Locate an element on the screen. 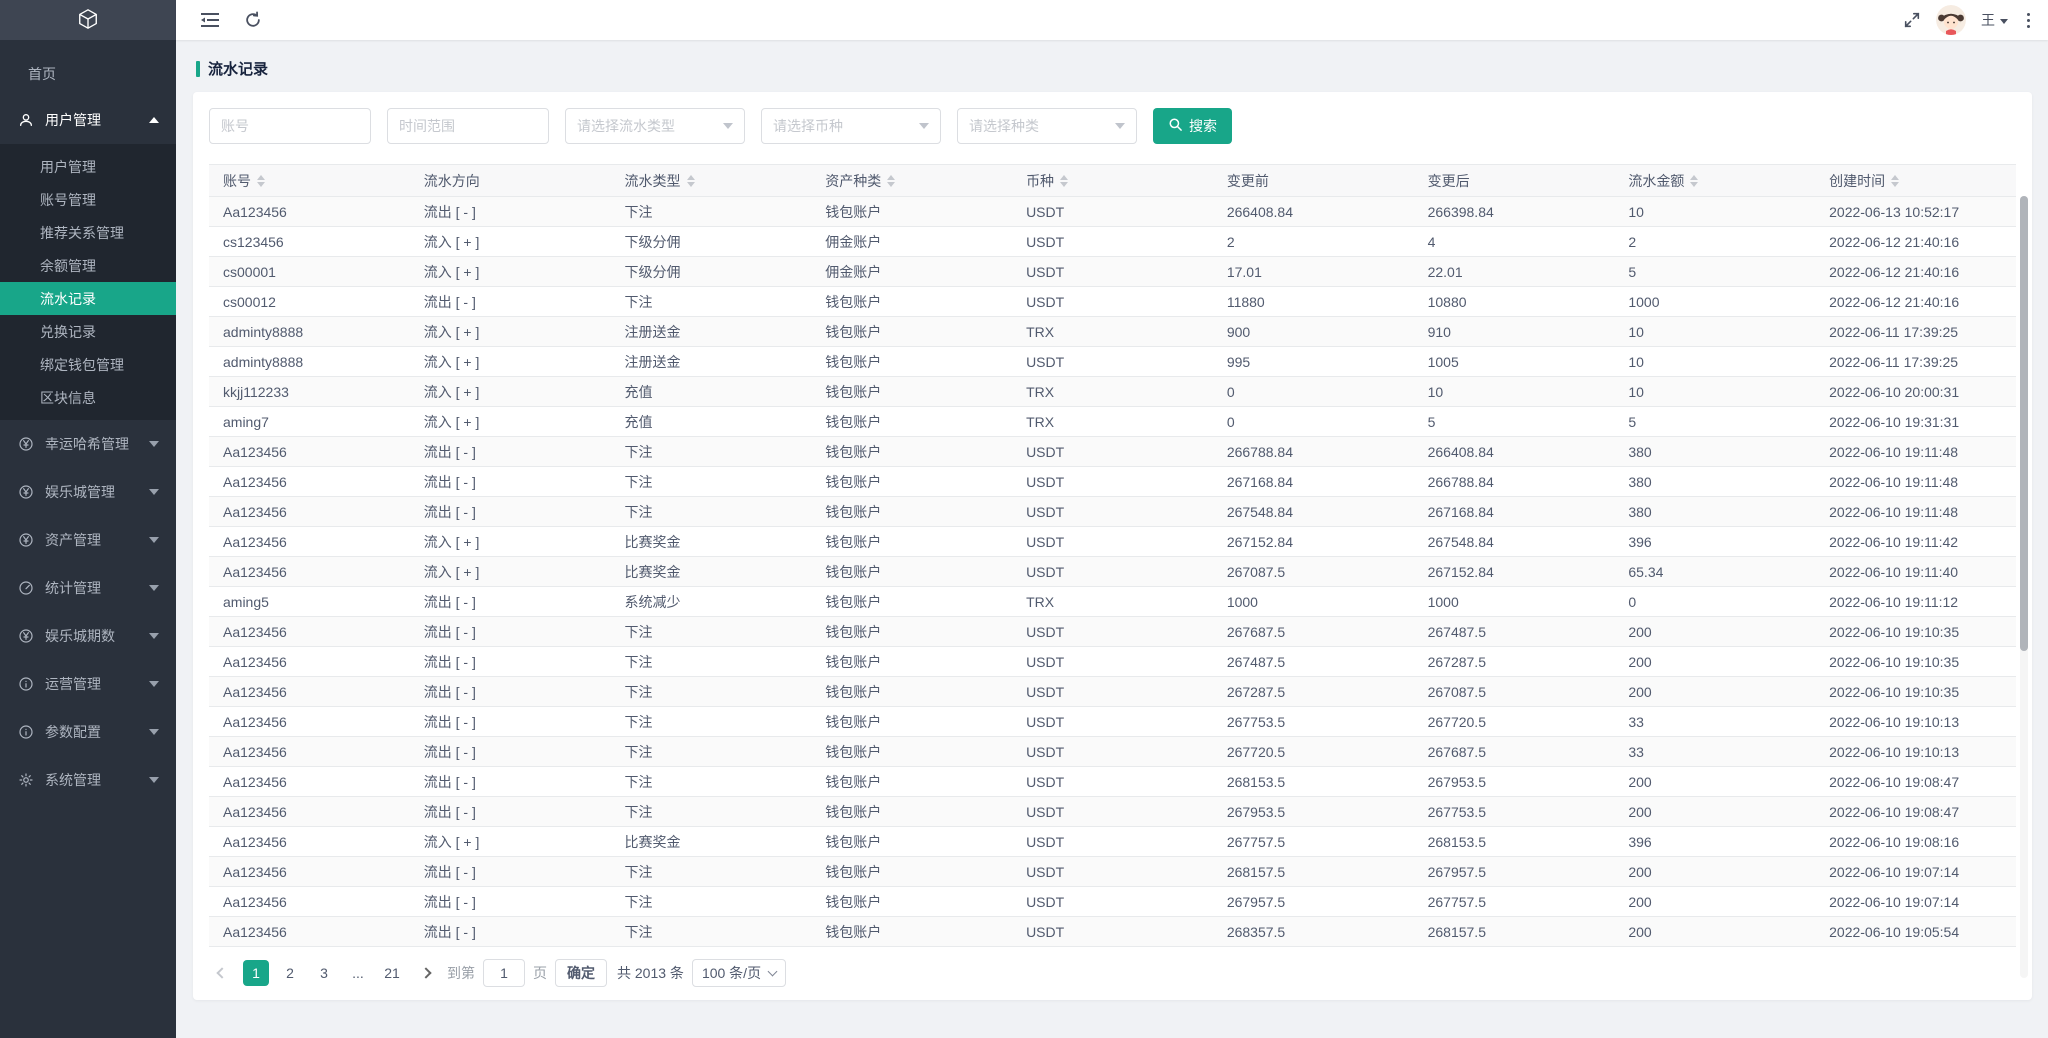 The height and width of the screenshot is (1038, 2048). page-number-button: 1 is located at coordinates (256, 973).